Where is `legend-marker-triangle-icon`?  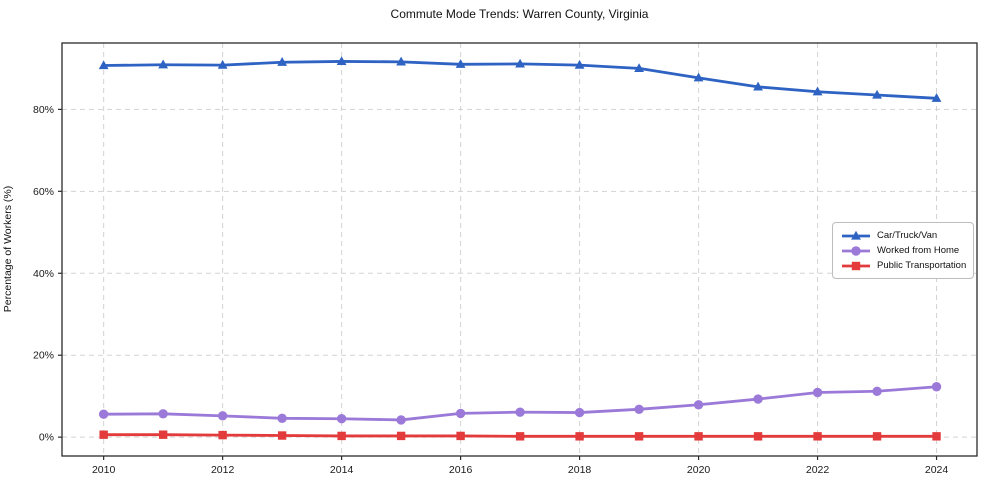 legend-marker-triangle-icon is located at coordinates (856, 235).